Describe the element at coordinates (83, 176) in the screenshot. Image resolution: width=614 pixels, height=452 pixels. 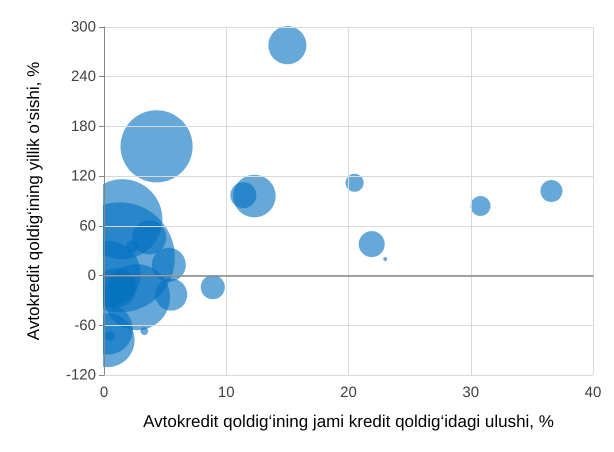
I see `y-tick-label: 120` at that location.